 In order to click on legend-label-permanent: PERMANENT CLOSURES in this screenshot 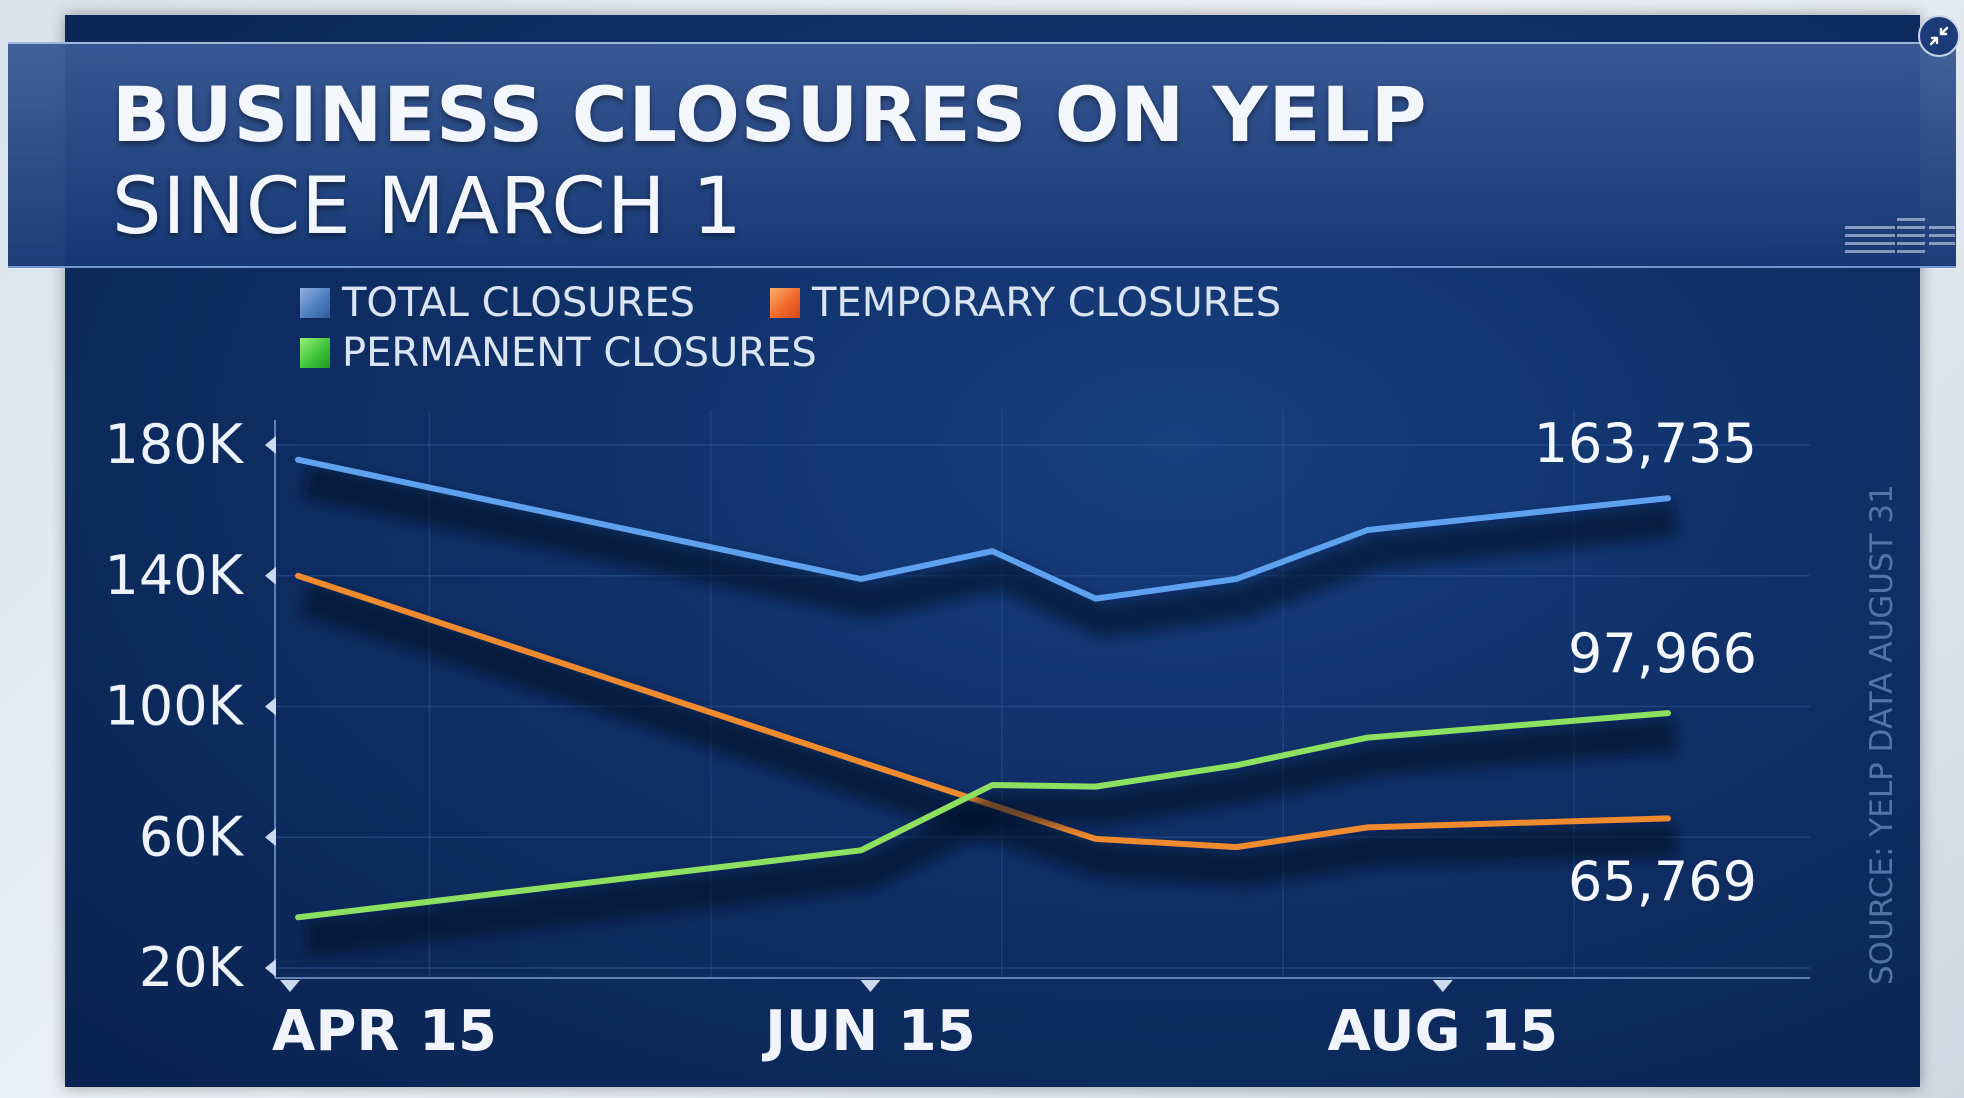, I will do `click(579, 353)`.